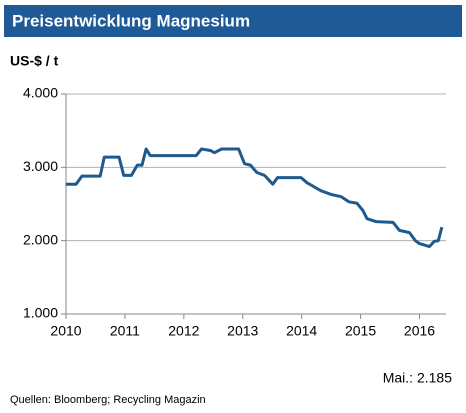 The height and width of the screenshot is (413, 466). I want to click on x-tick-label: 2014, so click(301, 331).